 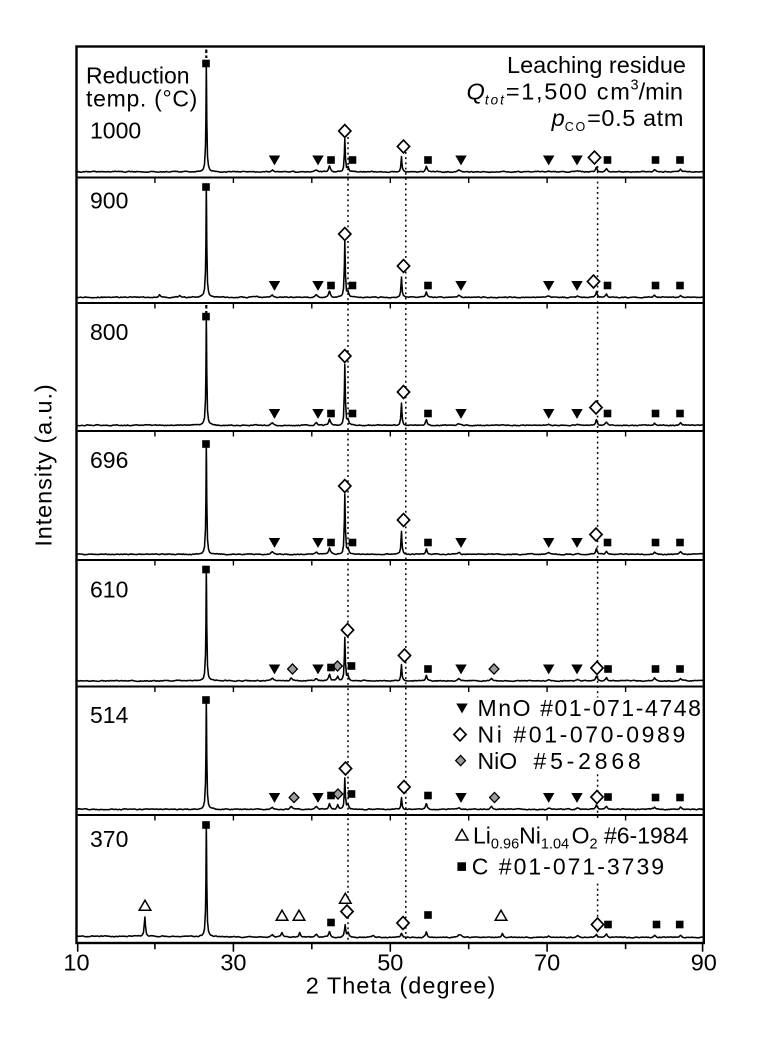 I want to click on svg-text: NiO, so click(x=498, y=761).